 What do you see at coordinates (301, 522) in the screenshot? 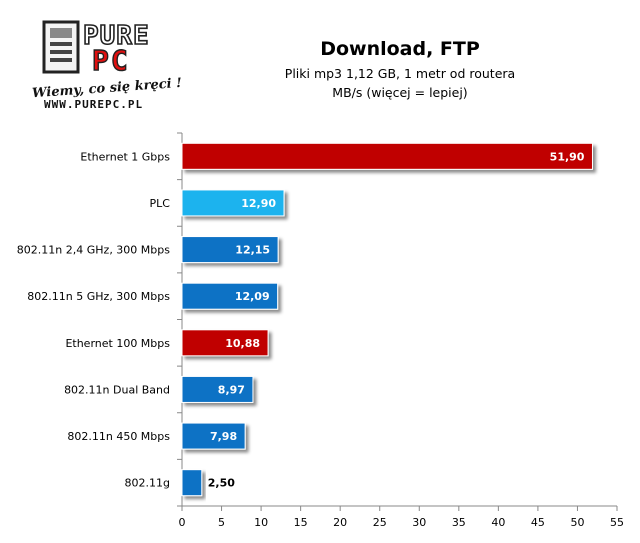
I see `x-tick-label: 15` at bounding box center [301, 522].